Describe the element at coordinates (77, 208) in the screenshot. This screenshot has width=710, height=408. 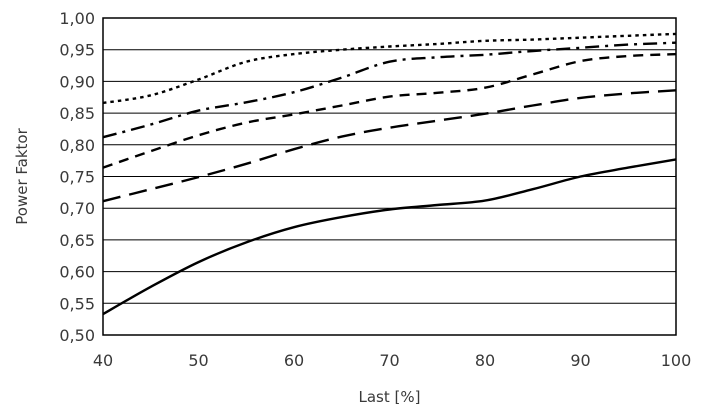
I see `y-tick-label: 0,70` at that location.